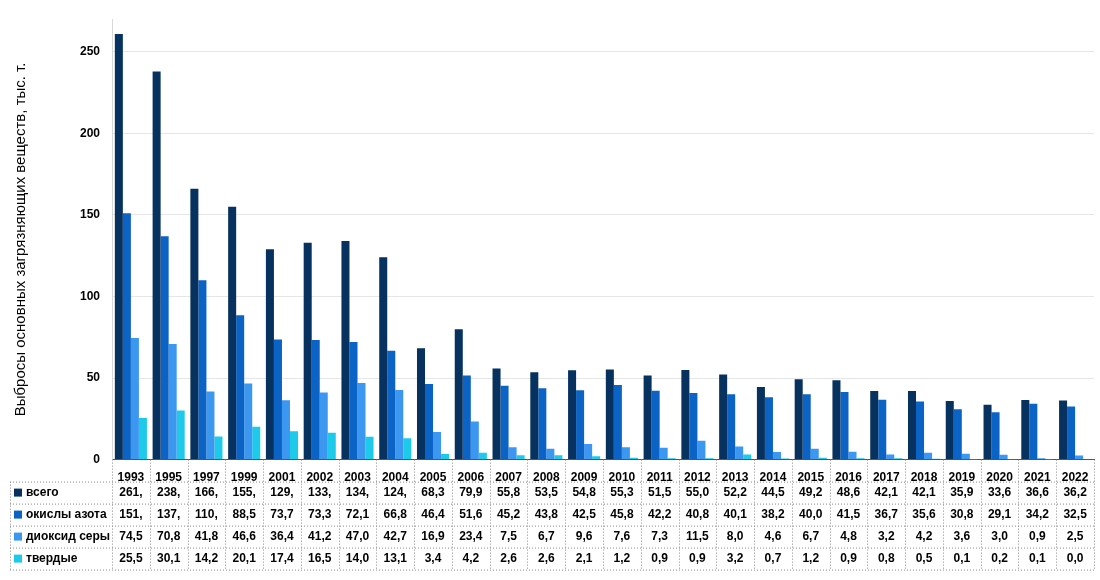 Image resolution: width=1100 pixels, height=580 pixels. What do you see at coordinates (1000, 535) in the screenshot?
I see `data-label: 3,0` at bounding box center [1000, 535].